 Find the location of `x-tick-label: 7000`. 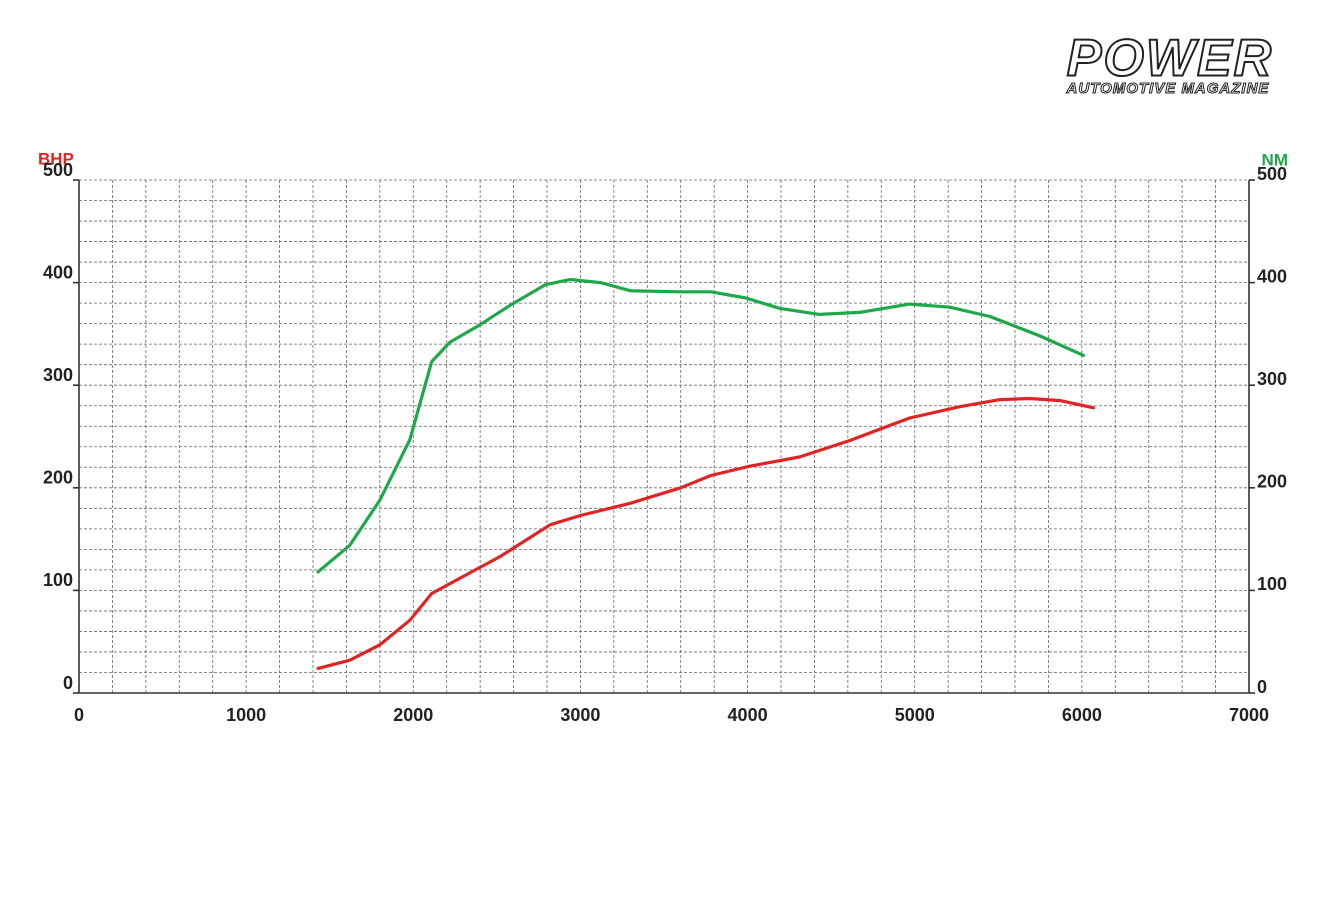

x-tick-label: 7000 is located at coordinates (1249, 715).